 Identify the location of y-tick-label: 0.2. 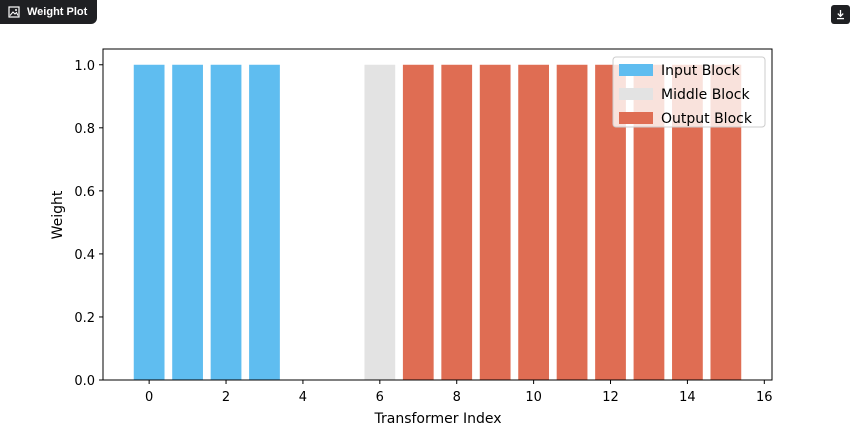
(84, 318).